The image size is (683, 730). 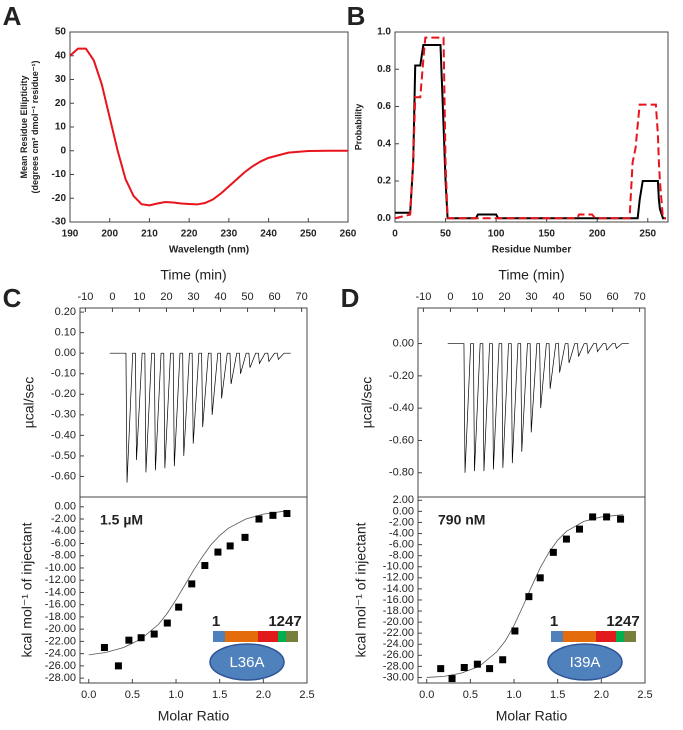 What do you see at coordinates (284, 621) in the screenshot?
I see `inset-end: 1247` at bounding box center [284, 621].